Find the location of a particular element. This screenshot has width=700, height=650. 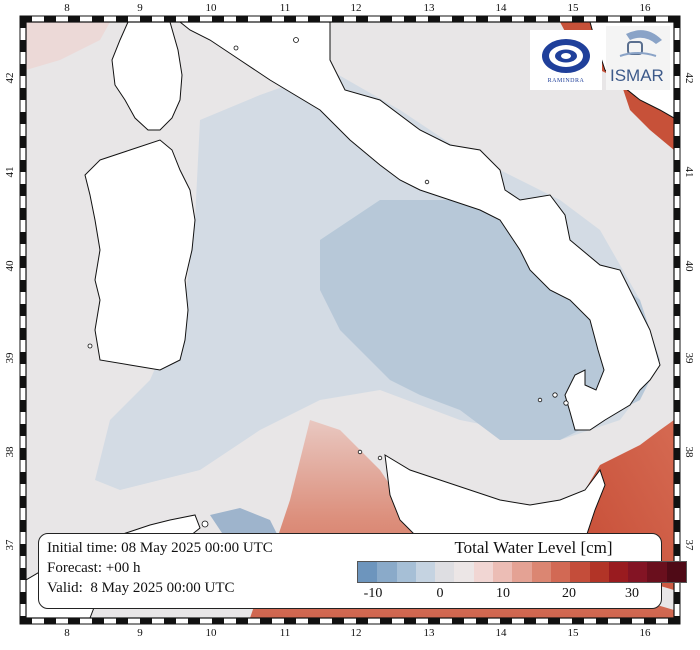

lon-label: 11 is located at coordinates (285, 633).